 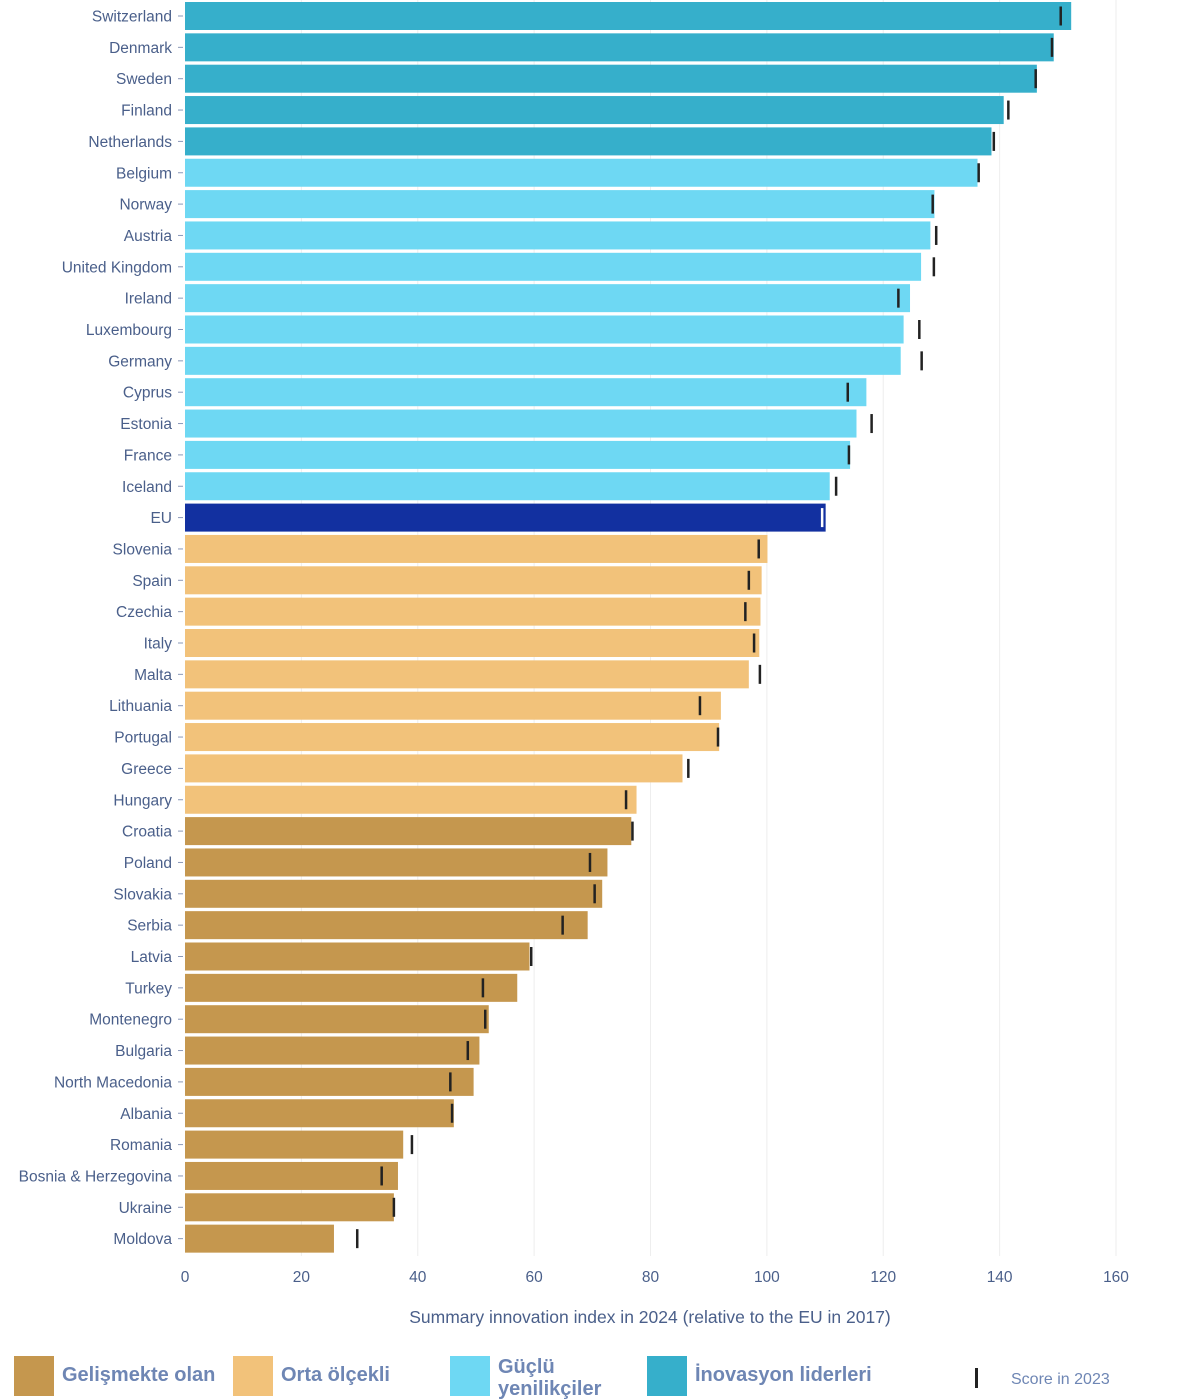 What do you see at coordinates (152, 581) in the screenshot?
I see `category-label-spain: Spain` at bounding box center [152, 581].